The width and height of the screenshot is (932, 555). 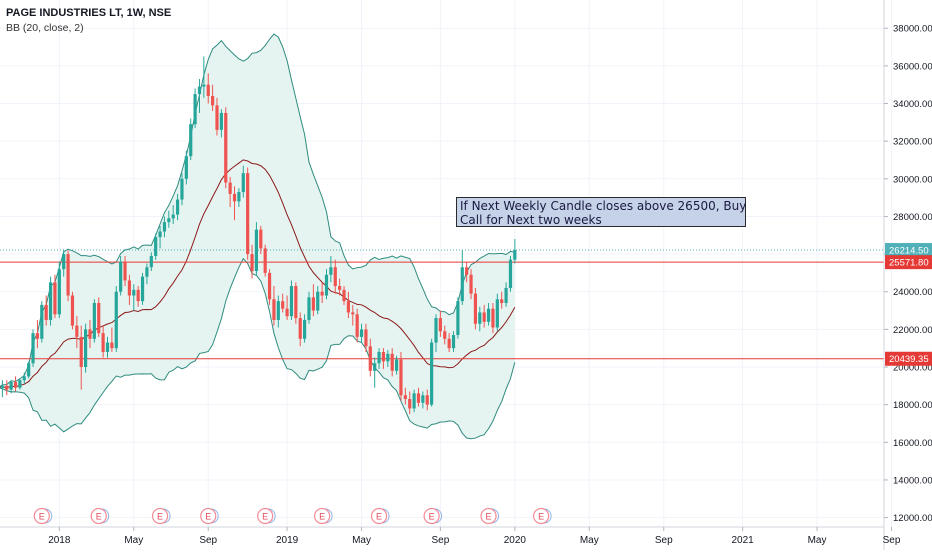 What do you see at coordinates (912, 292) in the screenshot?
I see `price-axis-label: 24000.00` at bounding box center [912, 292].